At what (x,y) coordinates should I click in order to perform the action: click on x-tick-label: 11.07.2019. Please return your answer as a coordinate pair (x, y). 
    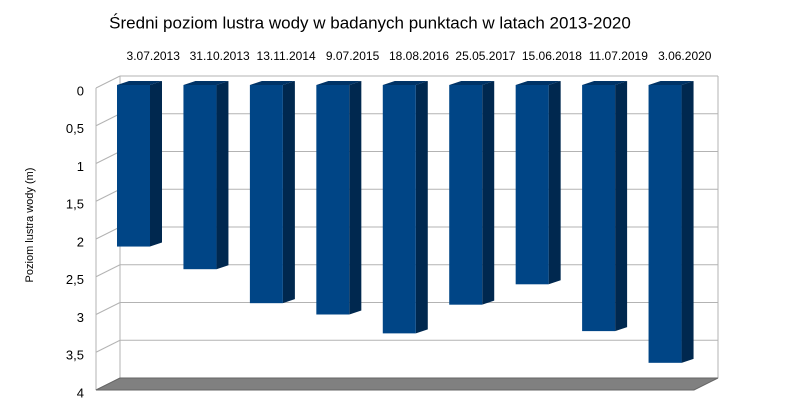
    Looking at the image, I should click on (618, 56).